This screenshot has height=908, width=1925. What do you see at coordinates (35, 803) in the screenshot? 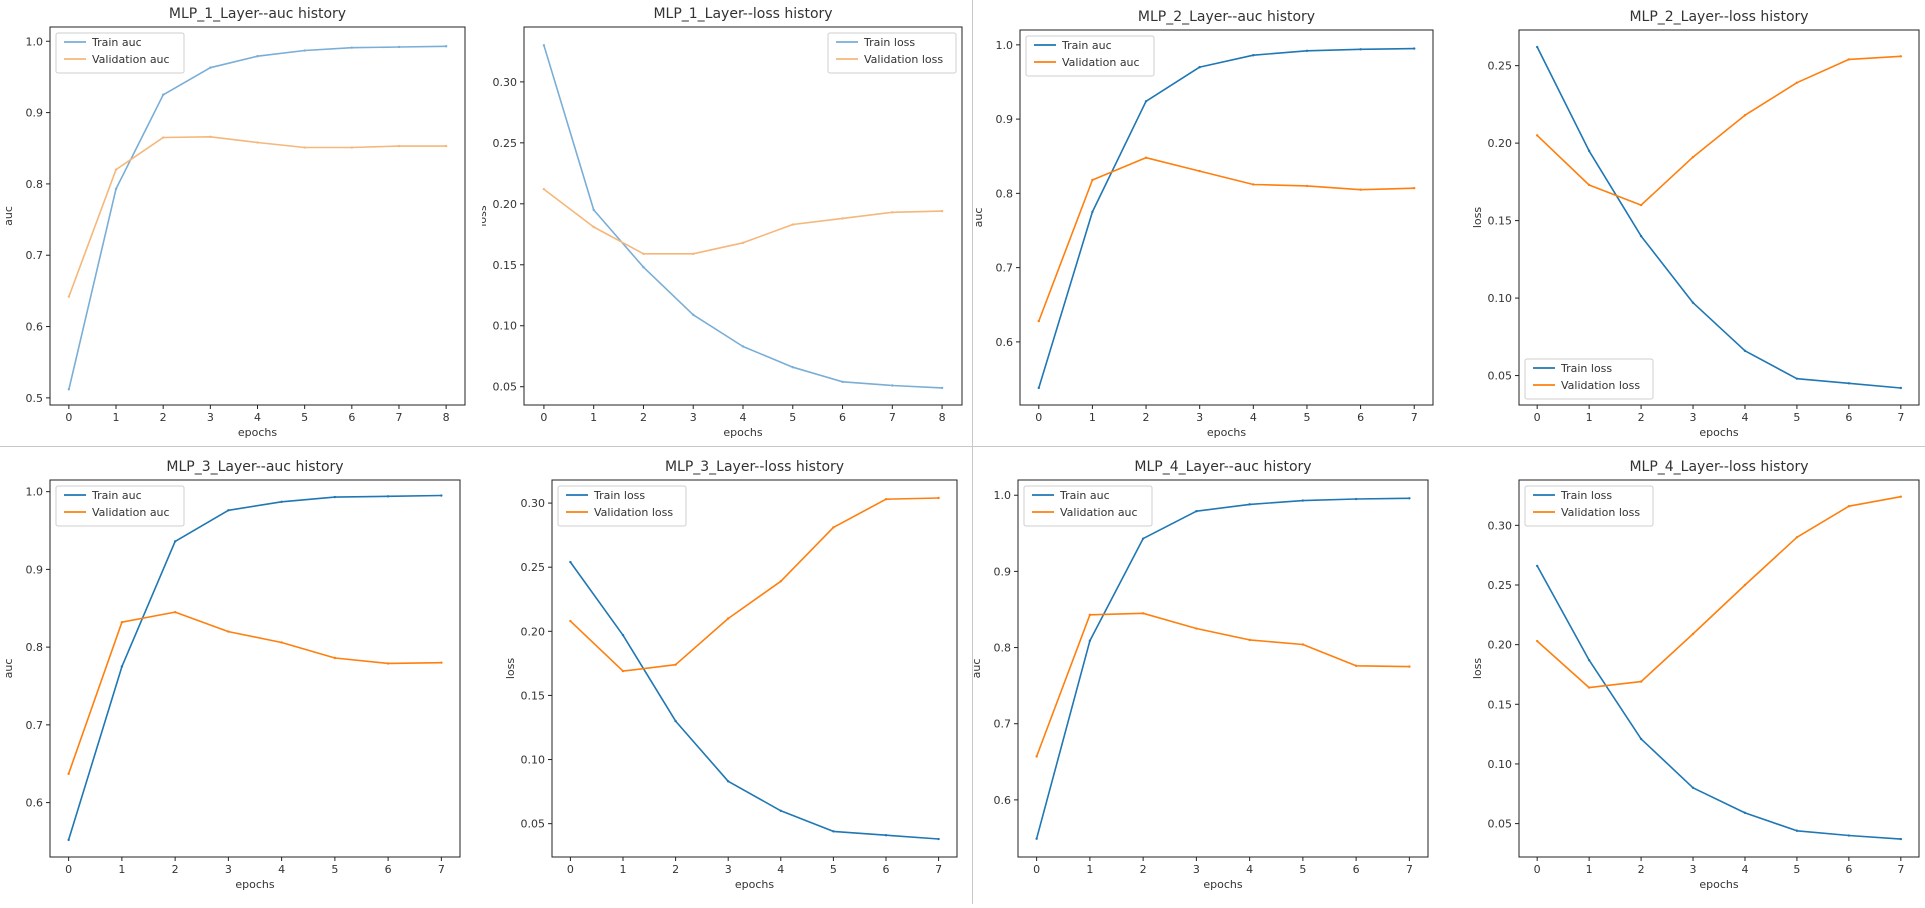
I see `y-tick-label: 0.6` at bounding box center [35, 803].